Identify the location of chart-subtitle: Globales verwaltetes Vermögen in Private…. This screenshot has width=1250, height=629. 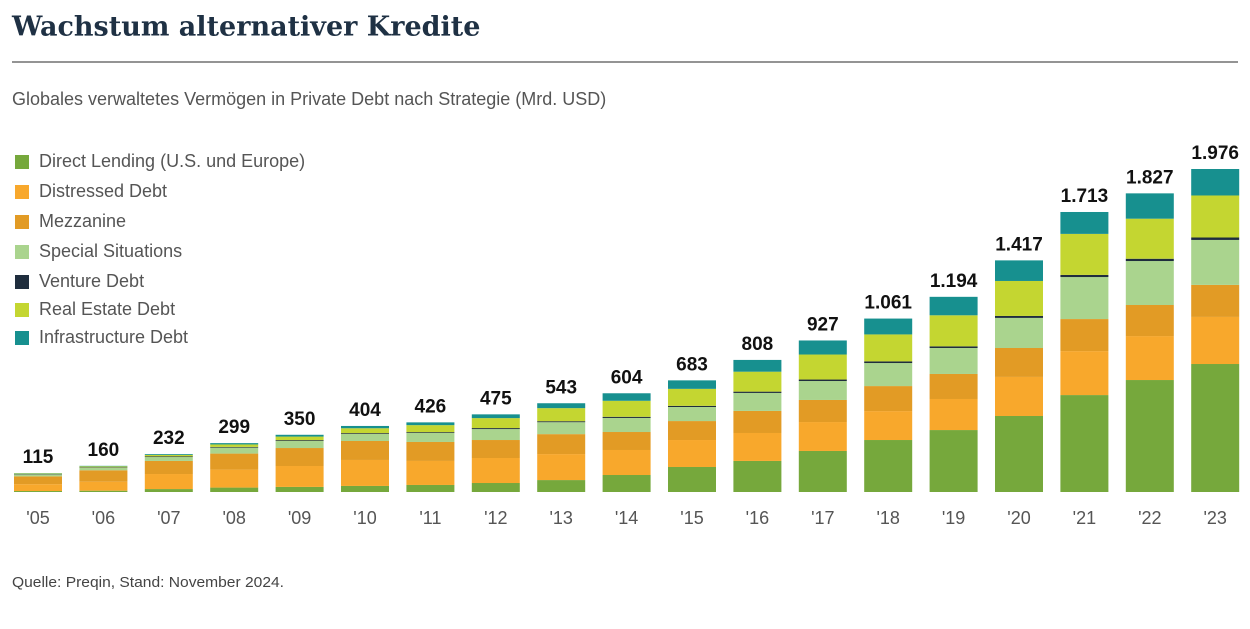
(309, 99).